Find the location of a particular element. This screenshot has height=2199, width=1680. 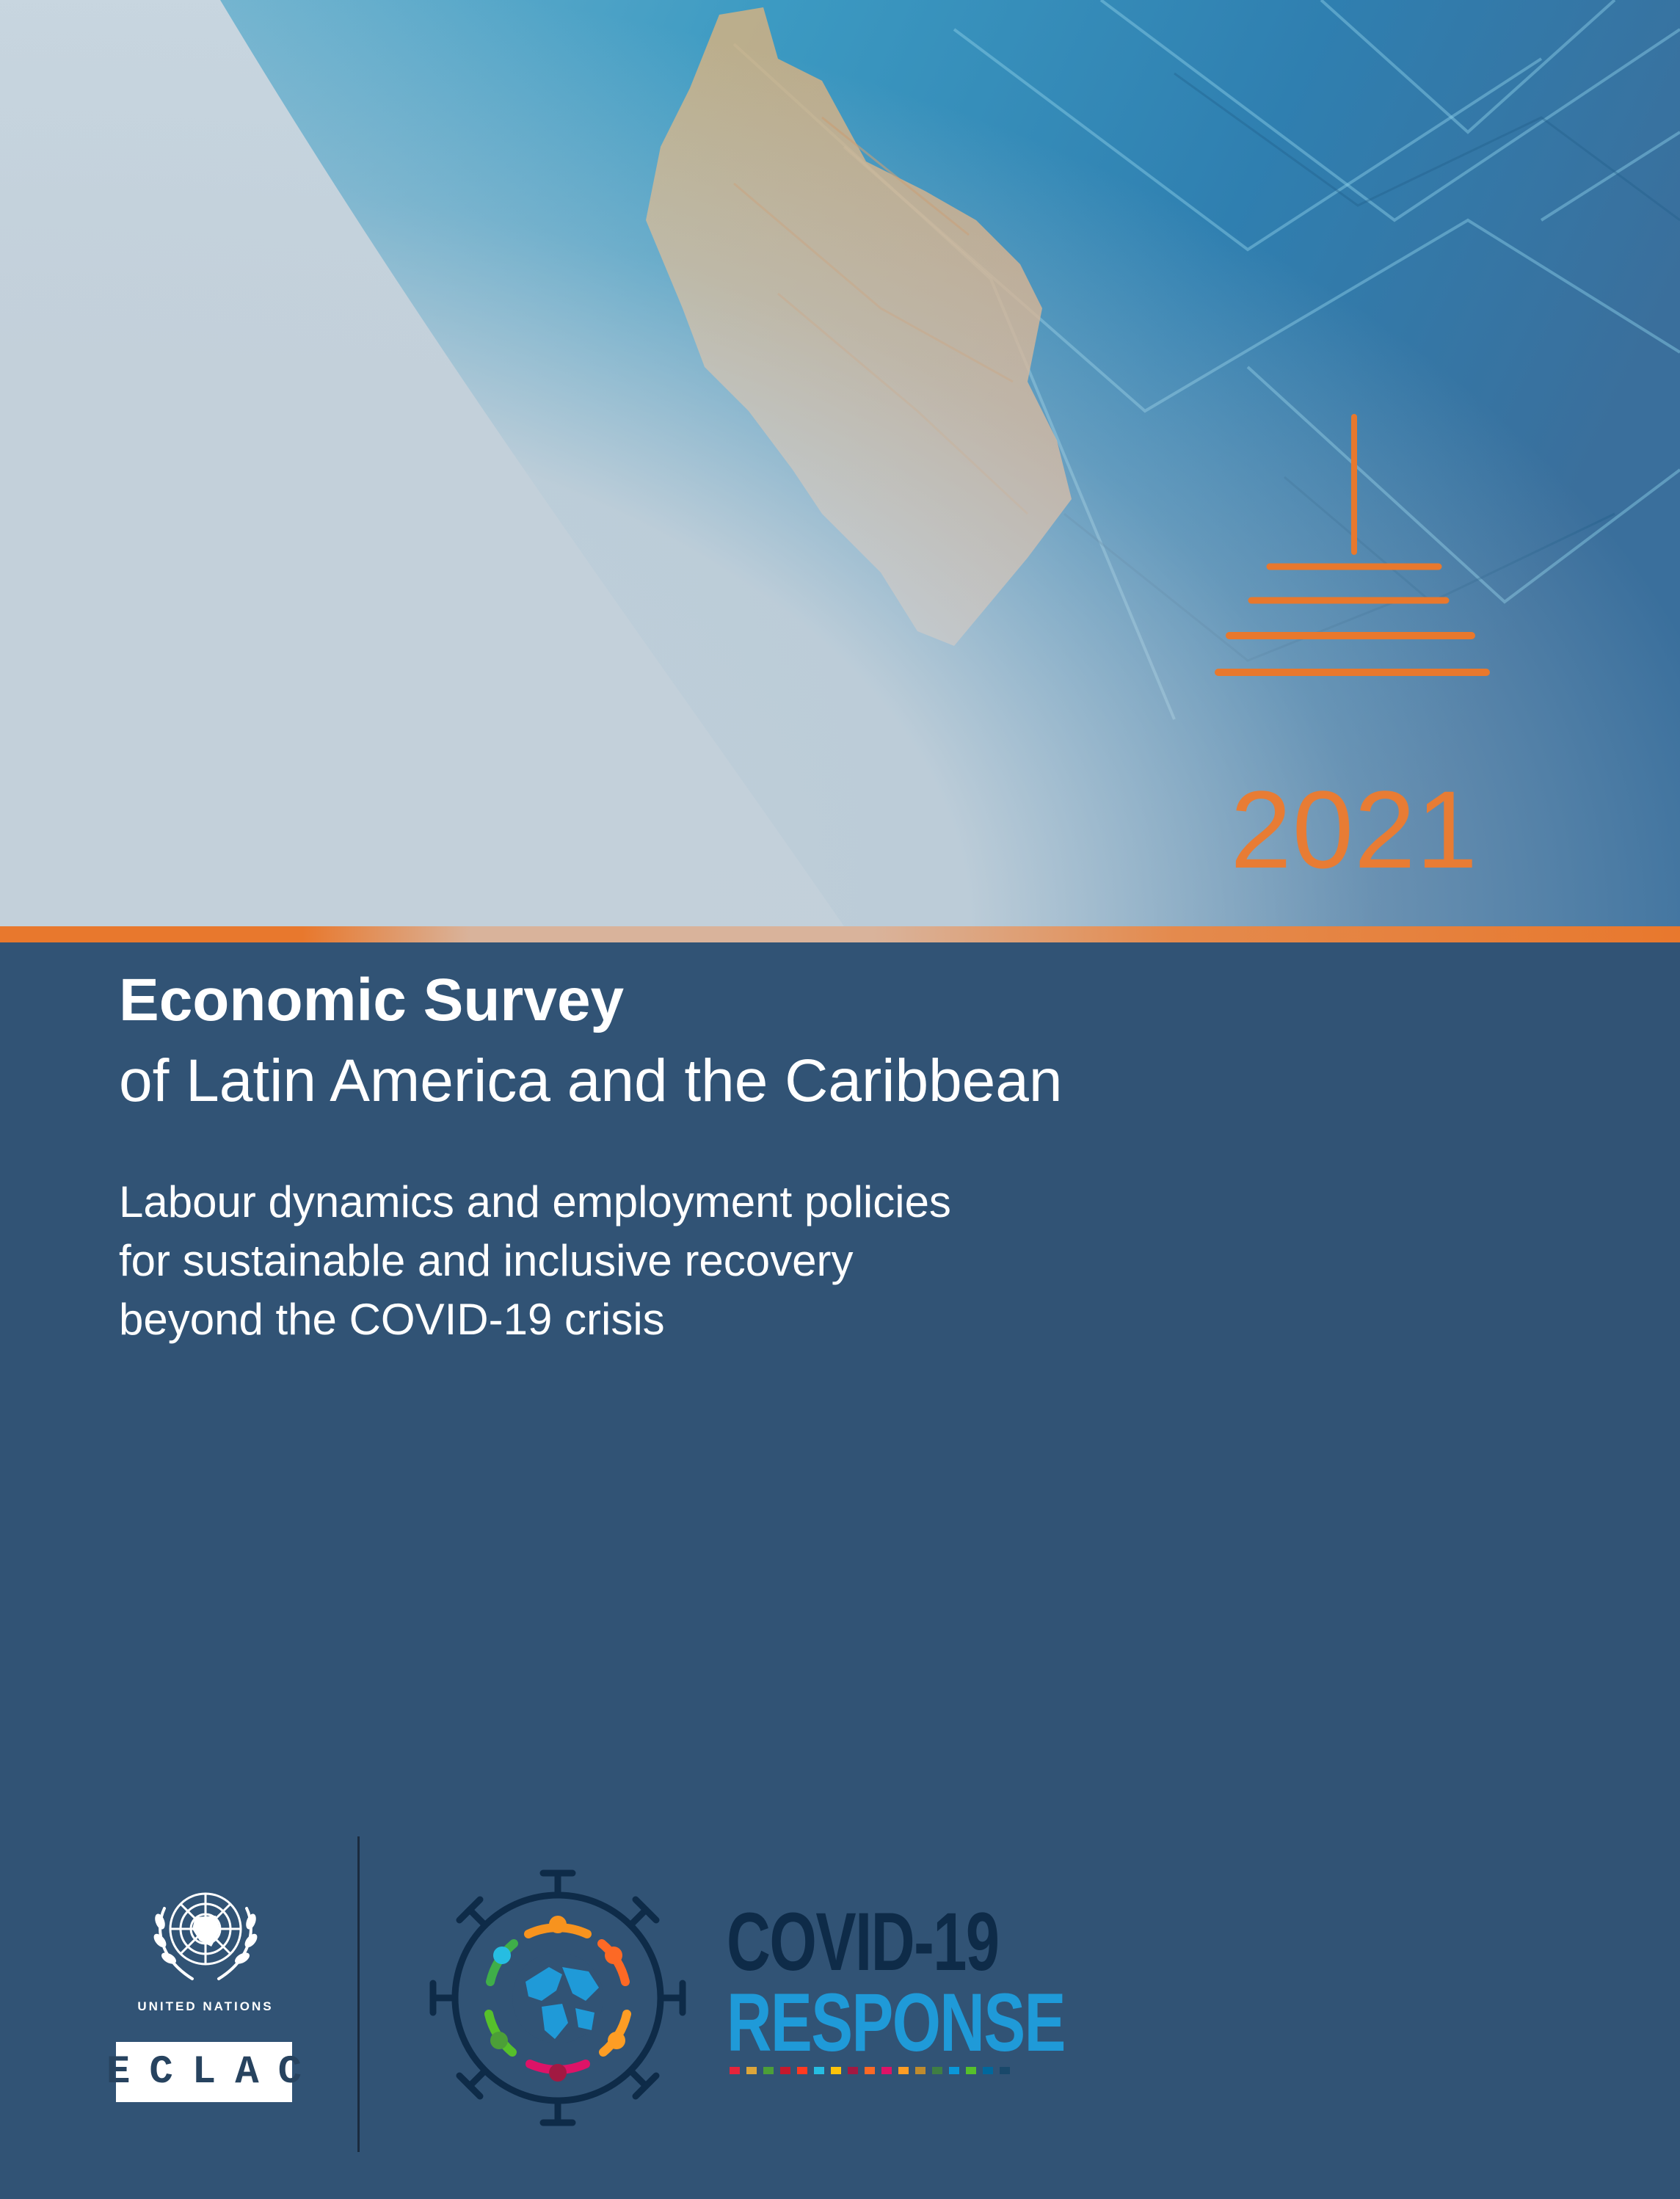

covid-heading: COVID-19 is located at coordinates (862, 1942).